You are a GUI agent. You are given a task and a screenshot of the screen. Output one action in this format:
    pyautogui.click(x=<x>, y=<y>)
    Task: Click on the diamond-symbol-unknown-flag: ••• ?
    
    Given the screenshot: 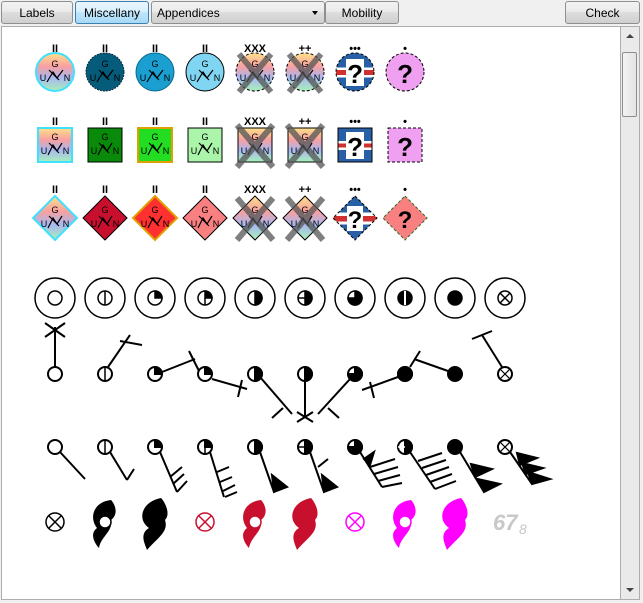 What is the action you would take?
    pyautogui.click(x=355, y=212)
    